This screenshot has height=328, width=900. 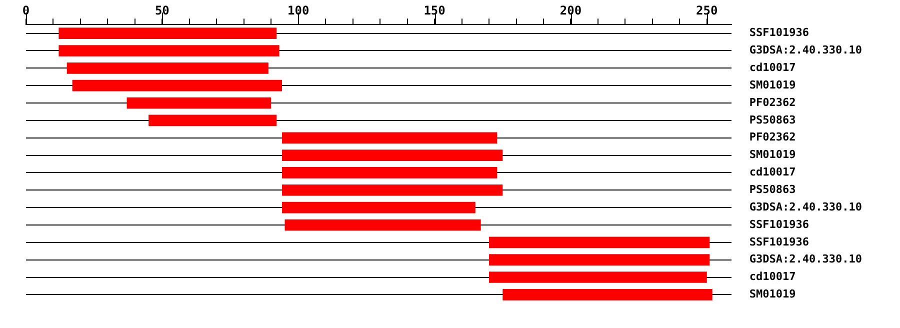 What do you see at coordinates (571, 11) in the screenshot?
I see `x-tick-label: 200` at bounding box center [571, 11].